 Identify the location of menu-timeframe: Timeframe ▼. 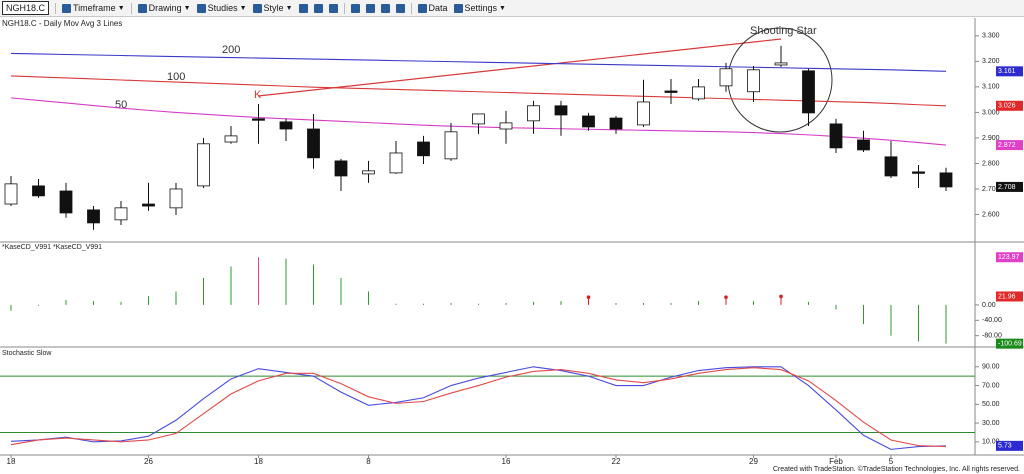
(93, 8).